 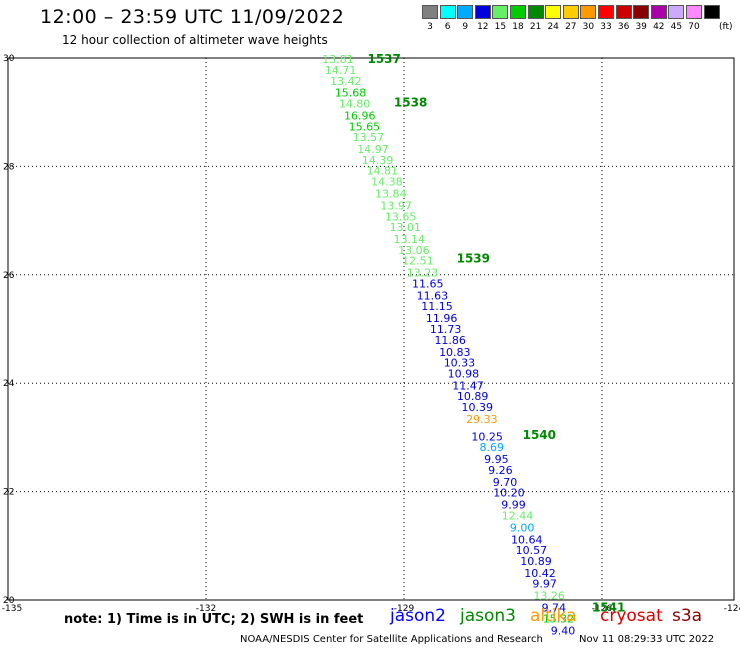 I want to click on swh-value-label: 11.96, so click(x=442, y=318).